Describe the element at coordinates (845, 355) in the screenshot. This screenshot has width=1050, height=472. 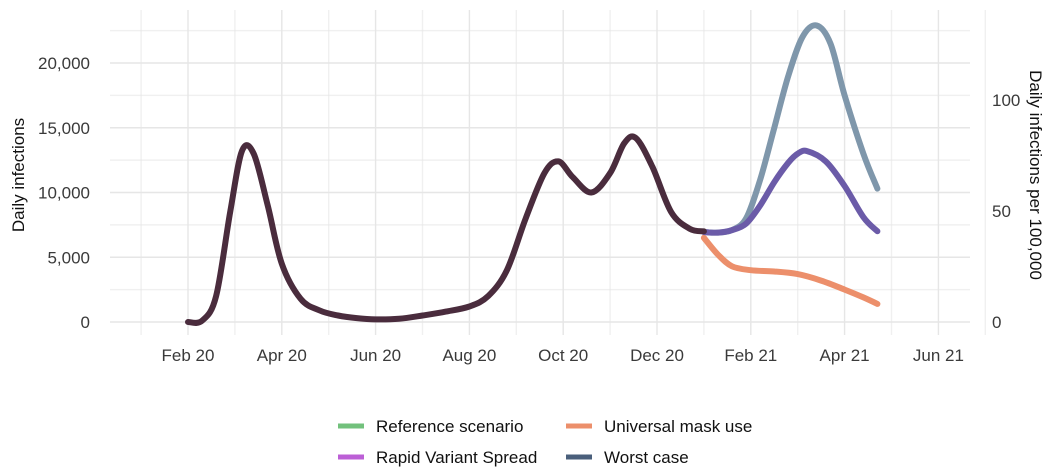
I see `x-tick-label-7: Apr 21` at that location.